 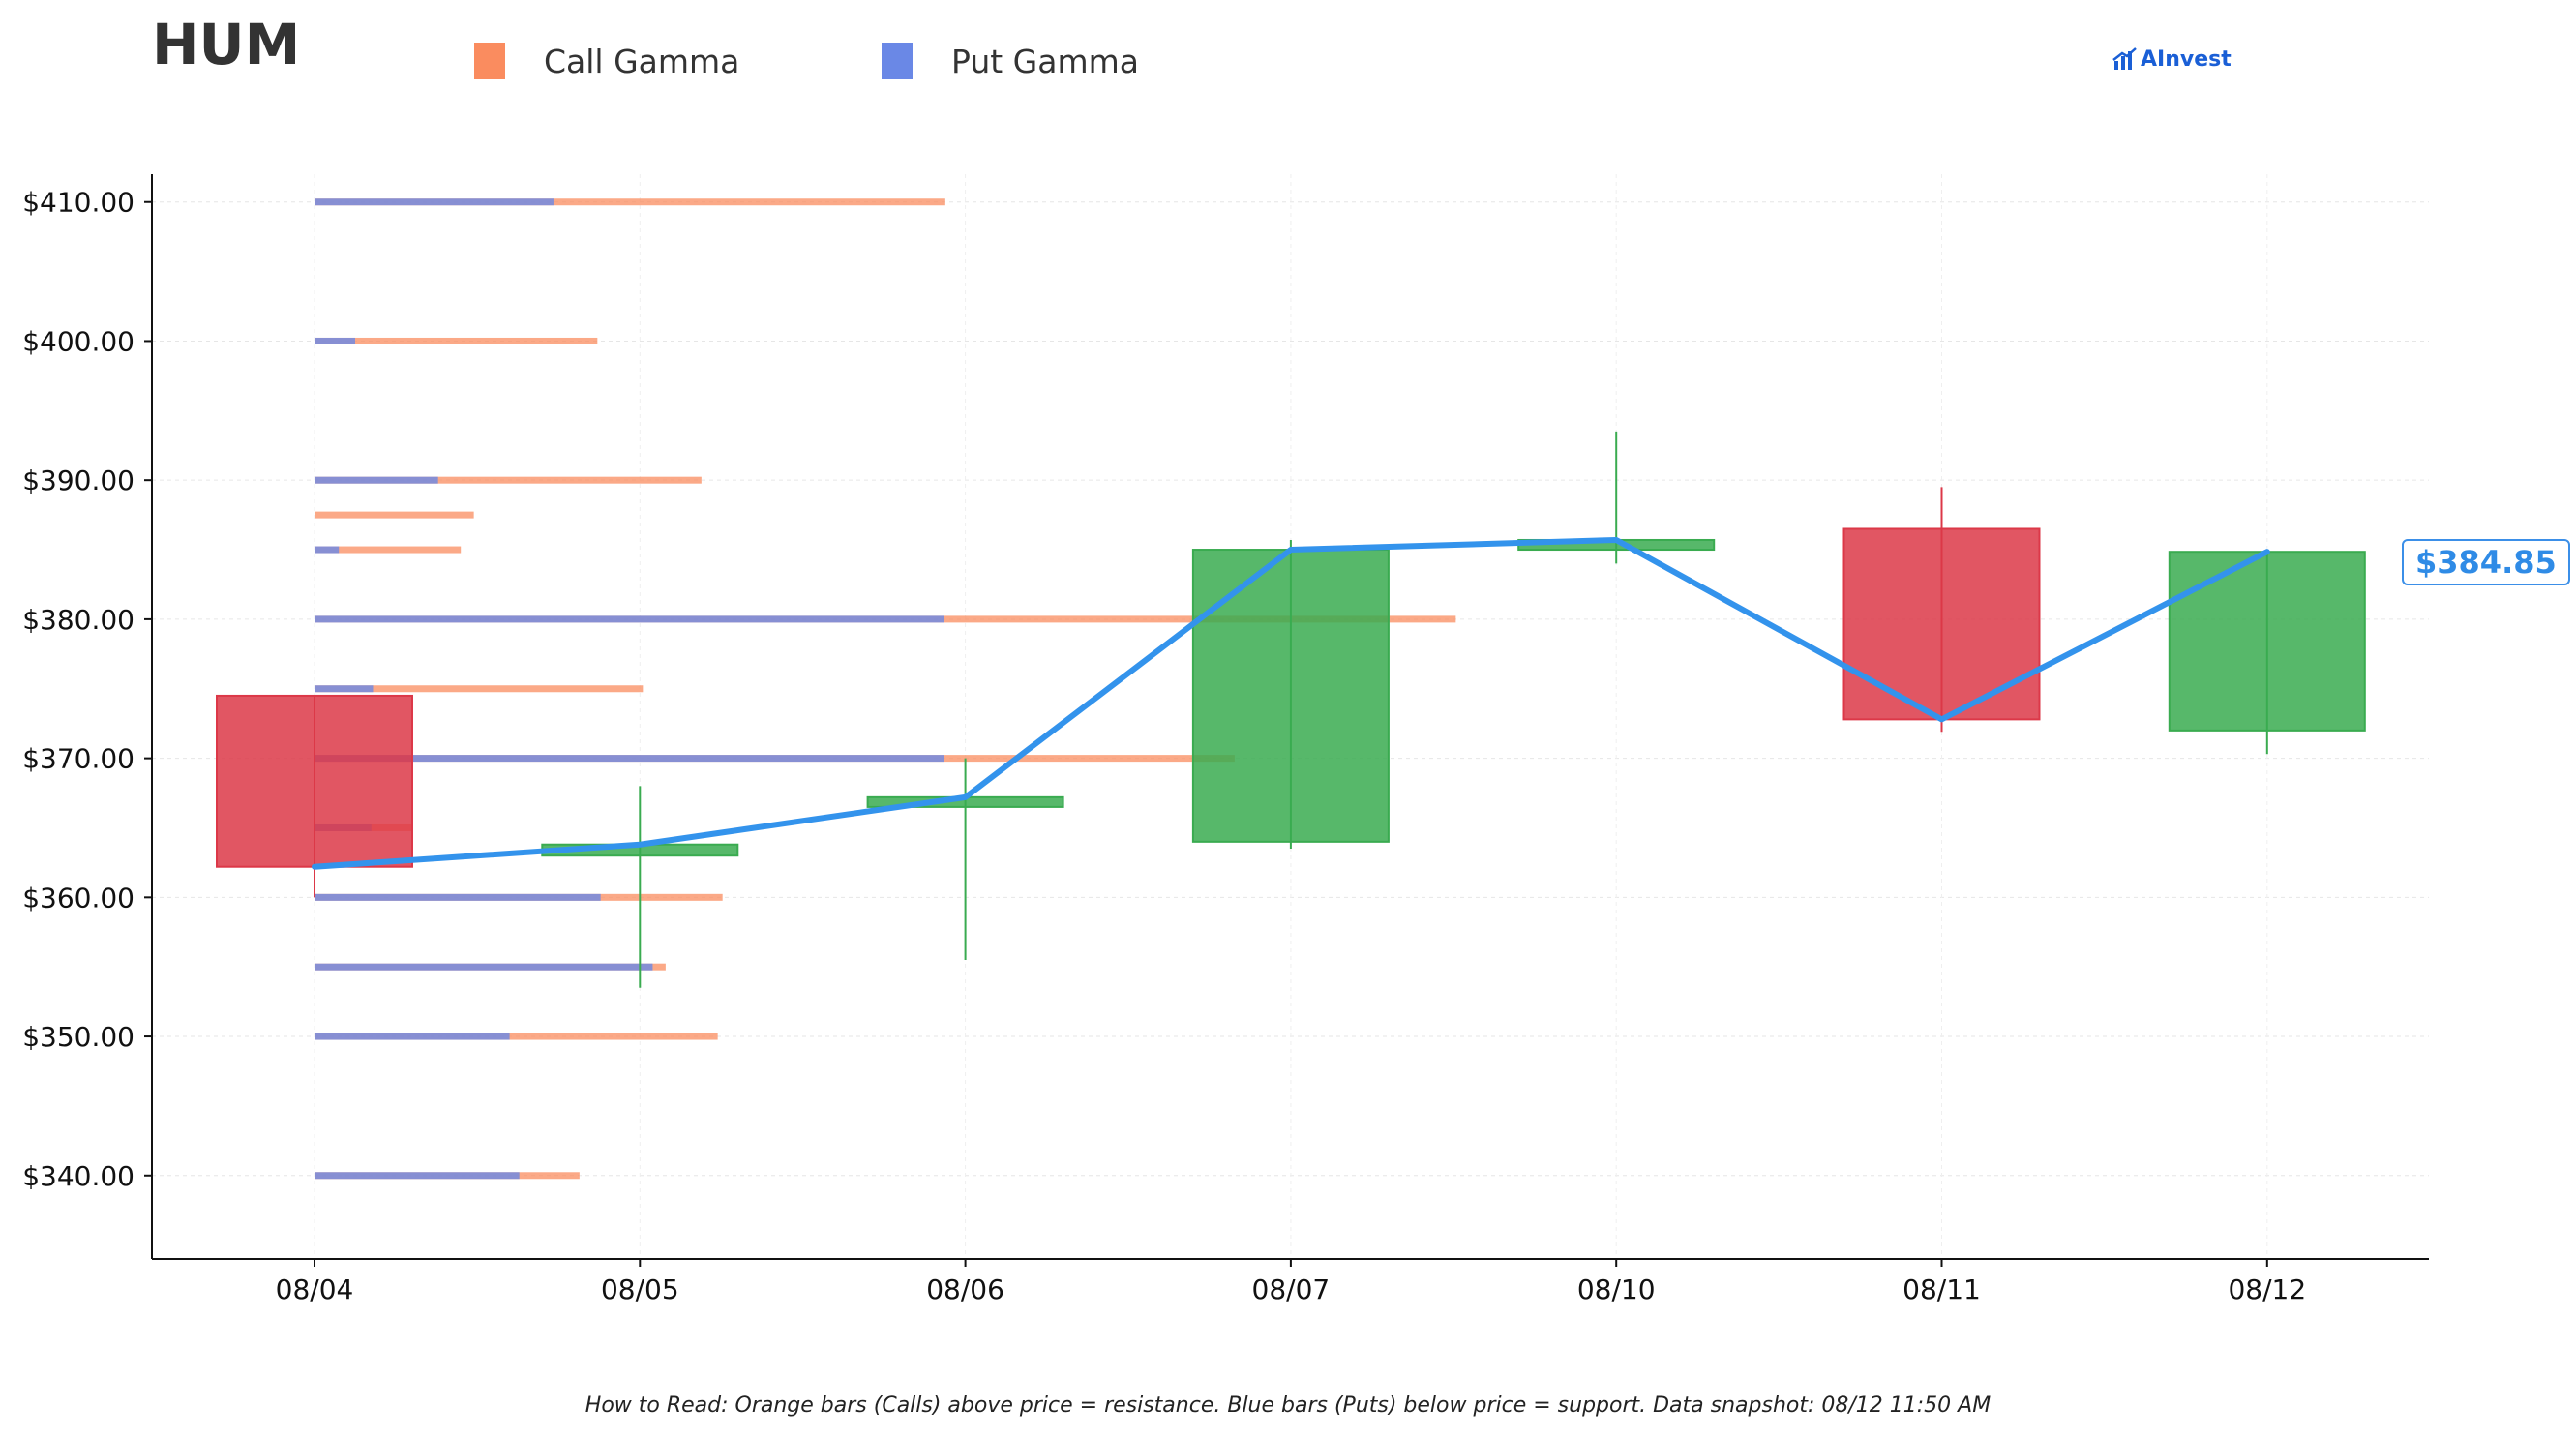 What do you see at coordinates (315, 1289) in the screenshot?
I see `x-tick-label: 08/04` at bounding box center [315, 1289].